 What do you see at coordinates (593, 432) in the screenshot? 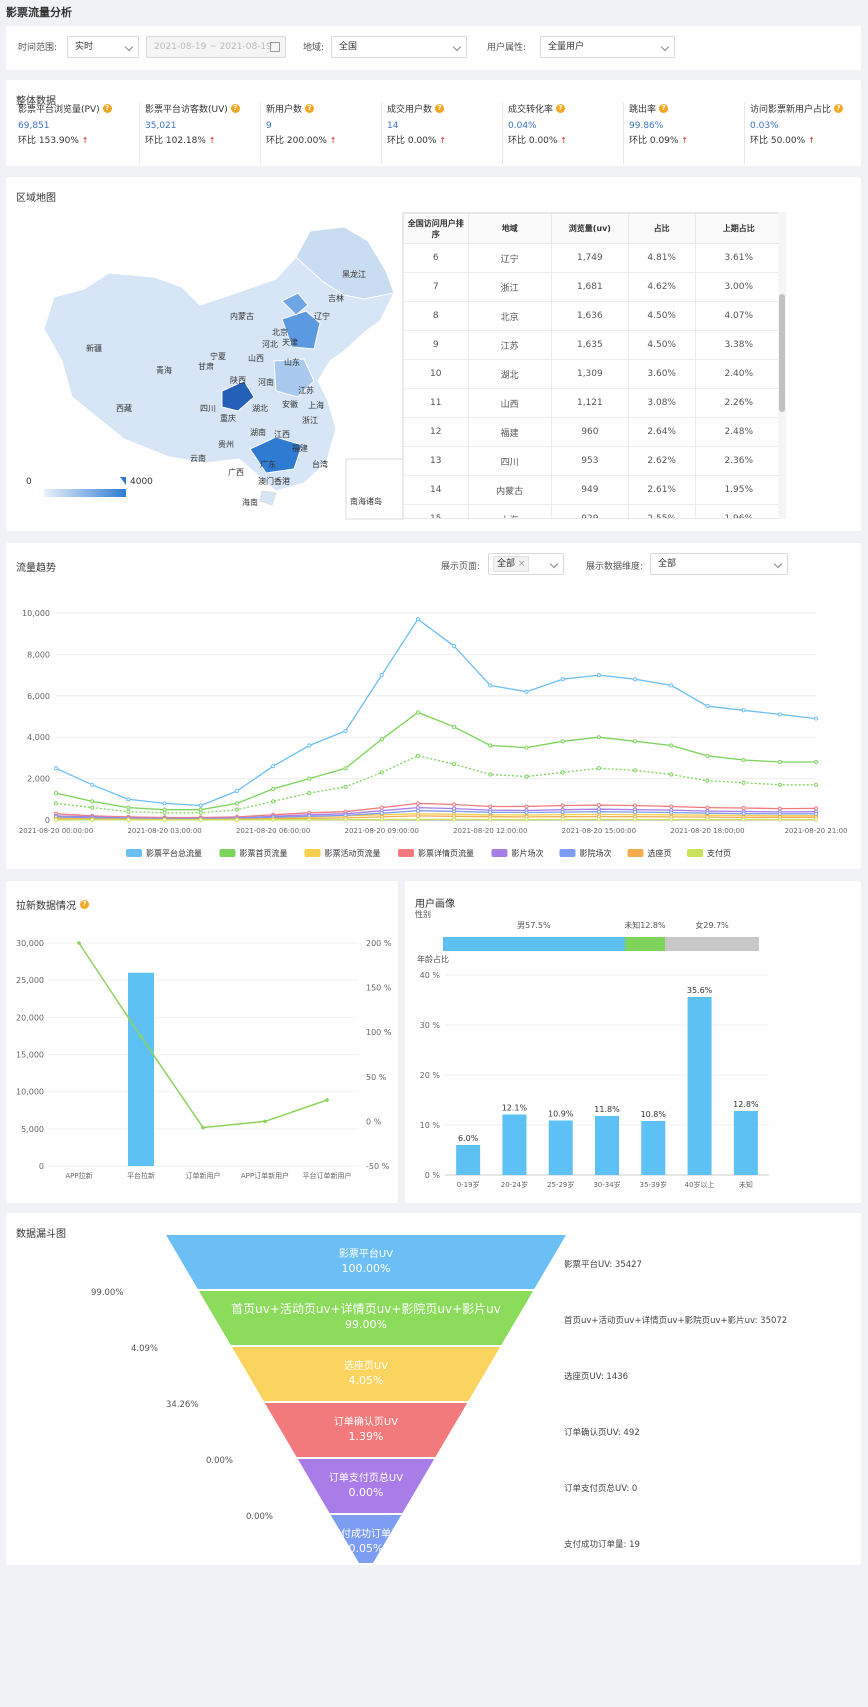
I see `table-row: 12 福建 960 2.64% 2.48%` at bounding box center [593, 432].